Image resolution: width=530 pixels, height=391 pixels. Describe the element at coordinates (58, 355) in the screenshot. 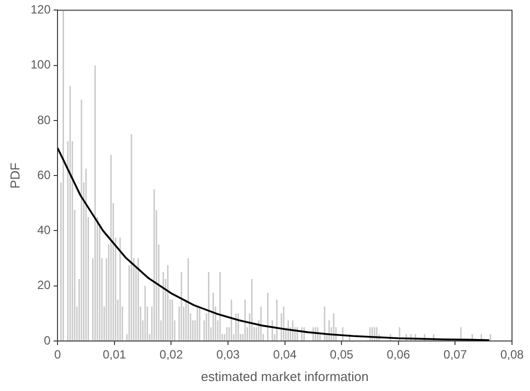

I see `x-tick-label: 0` at that location.